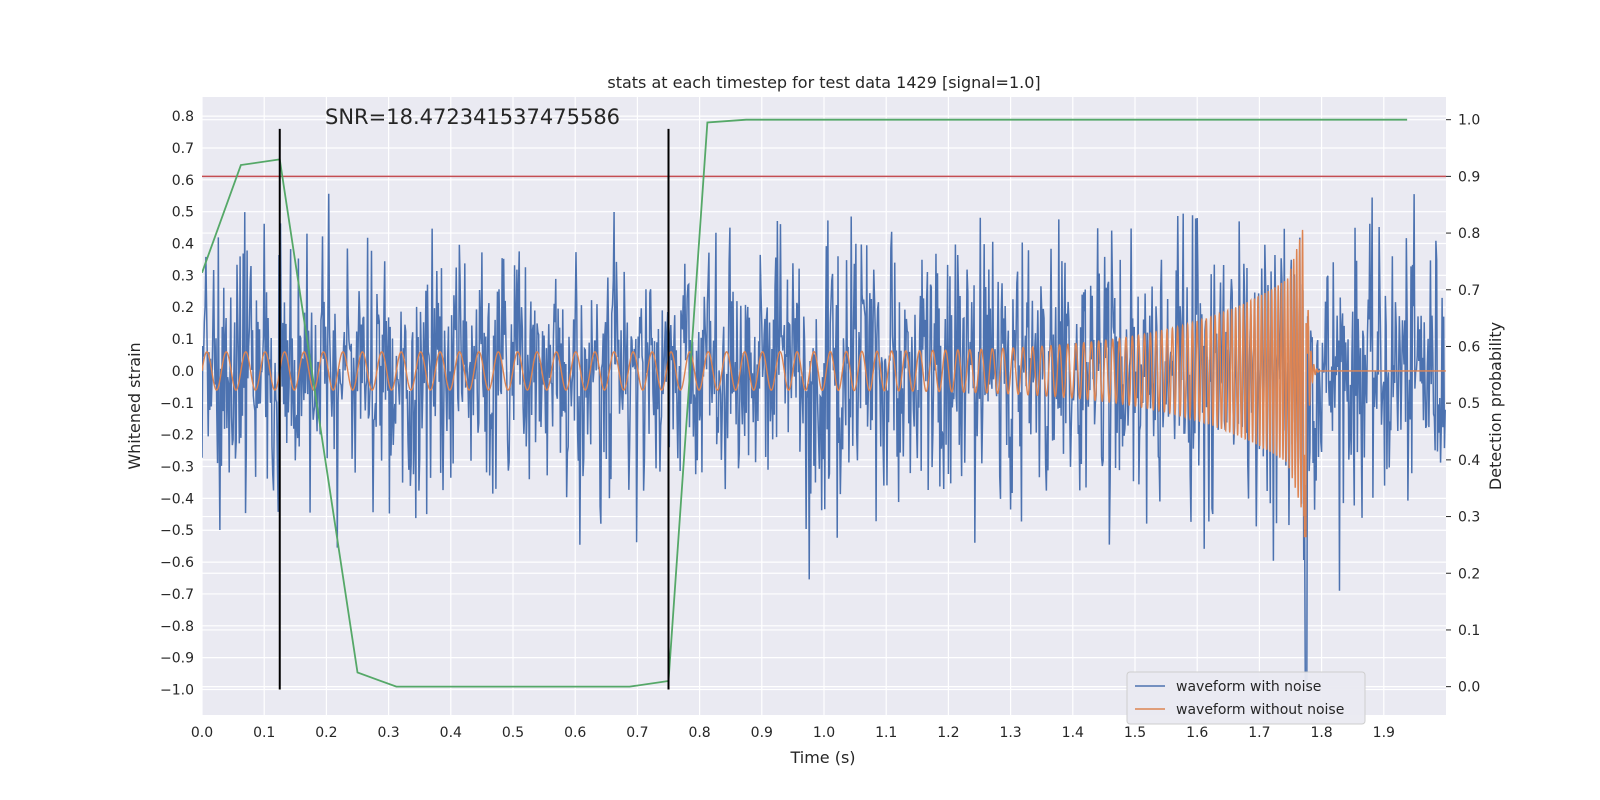  What do you see at coordinates (183, 117) in the screenshot?
I see `y-tick-label: 0.8` at bounding box center [183, 117].